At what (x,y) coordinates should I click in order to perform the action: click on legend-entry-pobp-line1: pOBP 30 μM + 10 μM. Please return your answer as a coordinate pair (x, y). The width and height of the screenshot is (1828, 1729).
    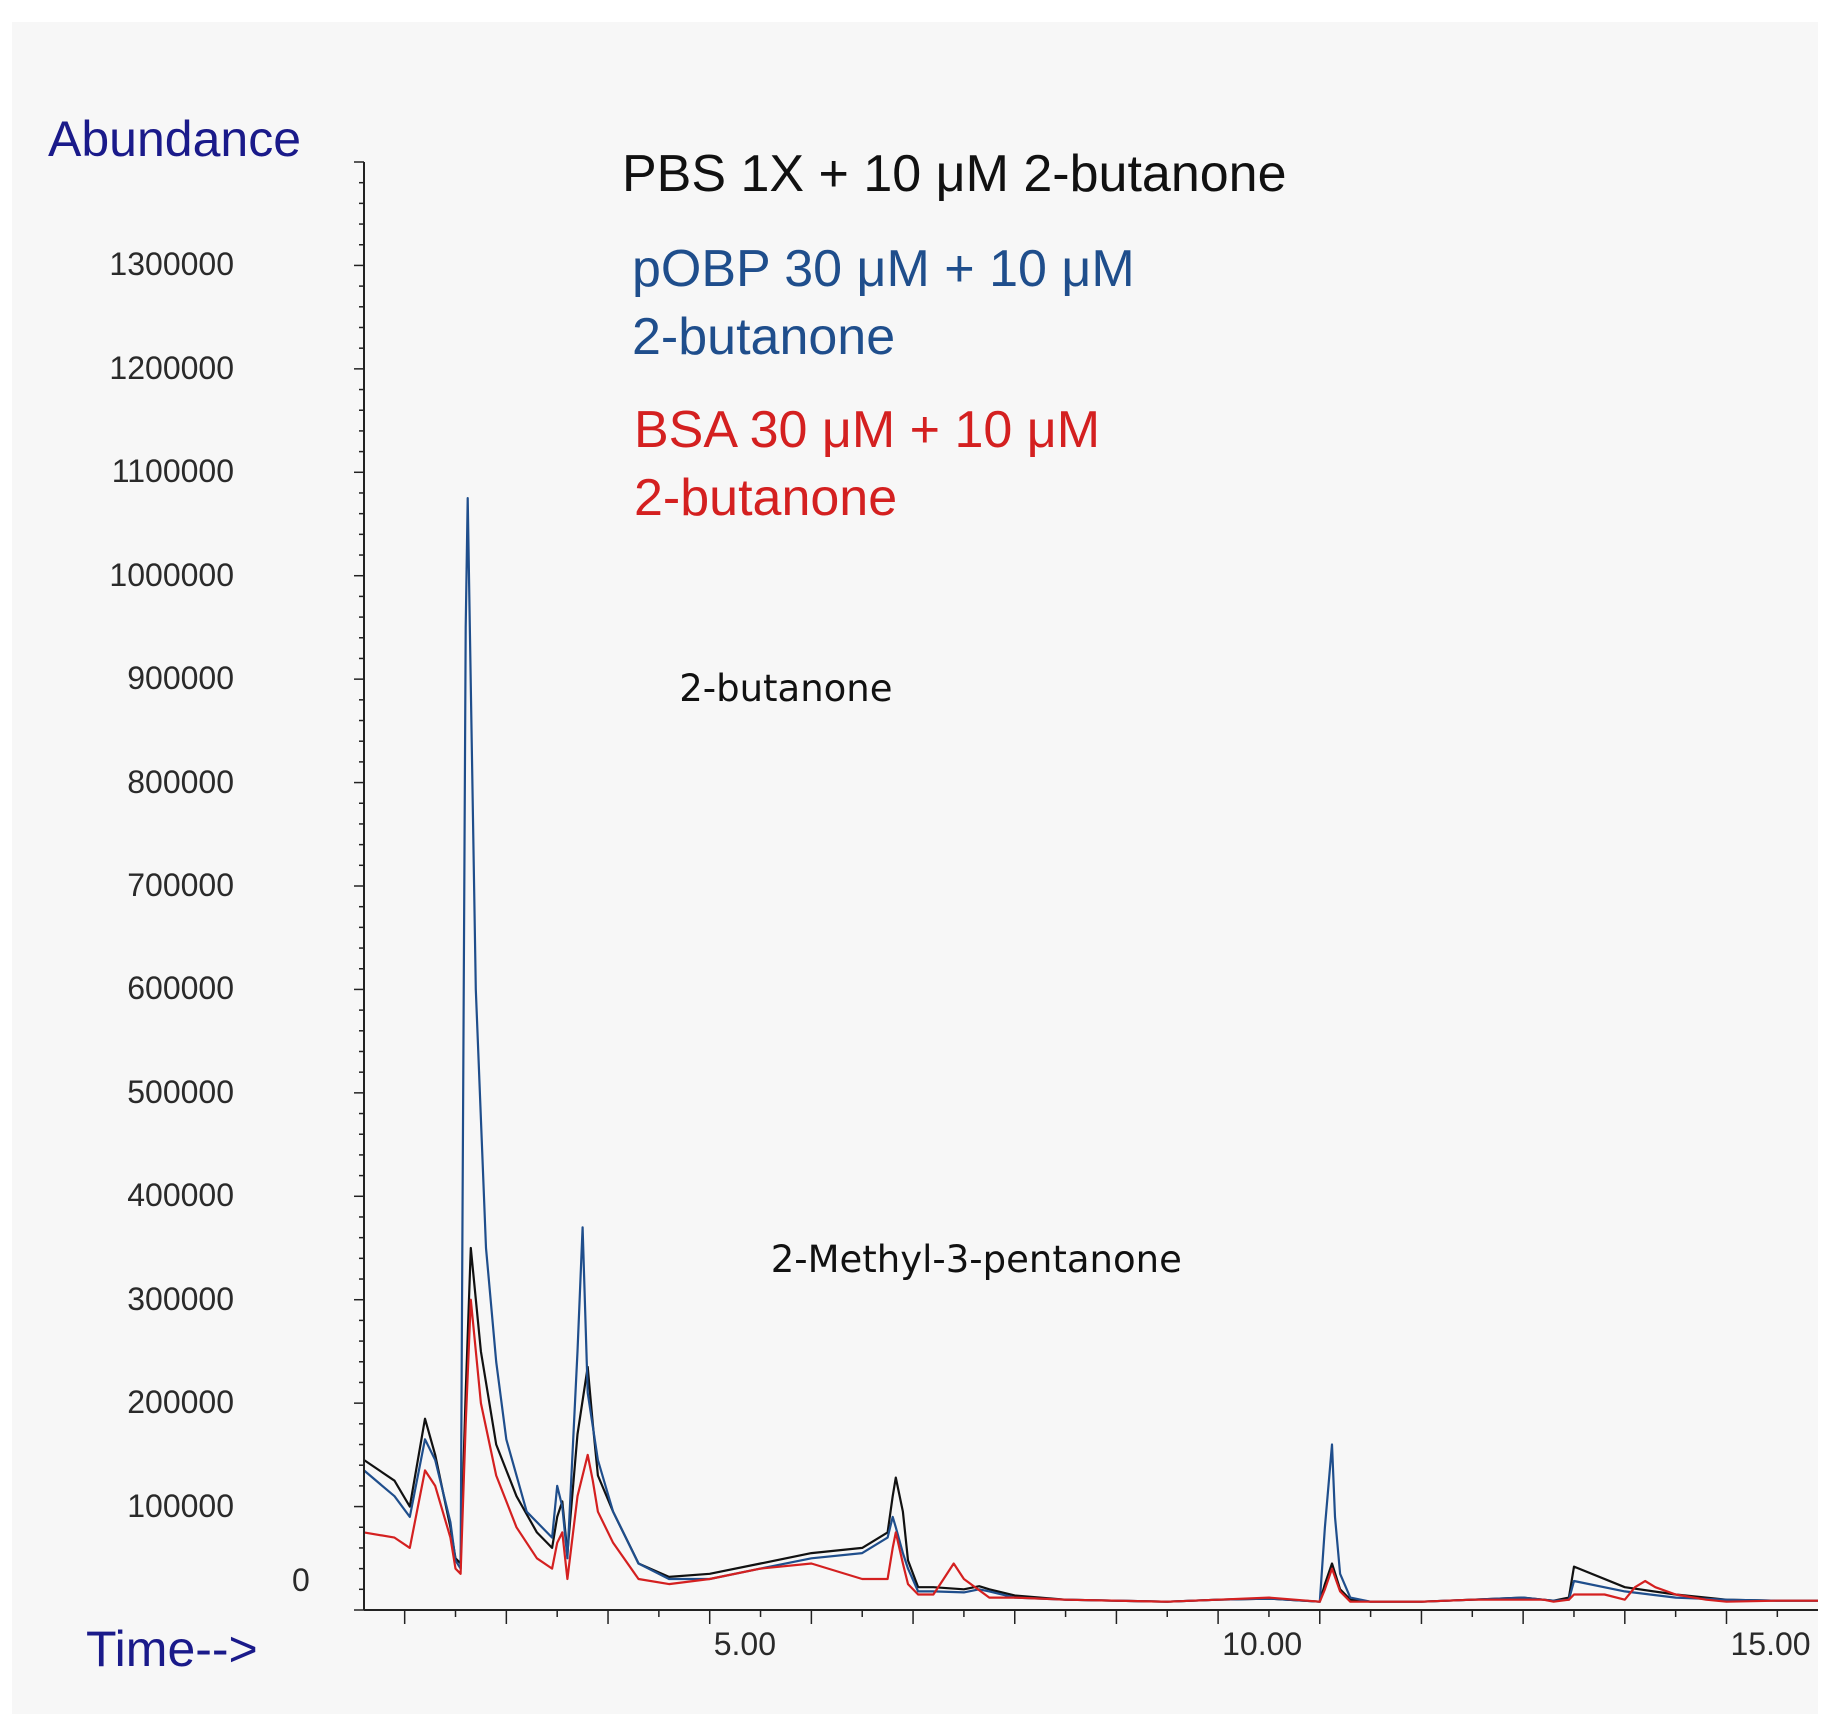
    Looking at the image, I should click on (883, 269).